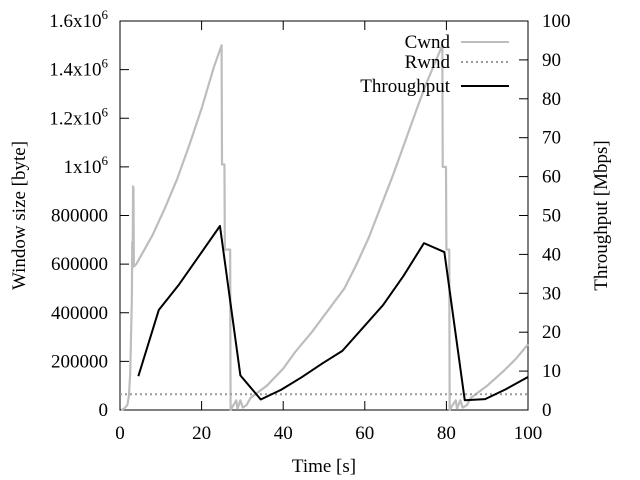 The image size is (640, 480). I want to click on y-tick-label: 0, so click(104, 410).